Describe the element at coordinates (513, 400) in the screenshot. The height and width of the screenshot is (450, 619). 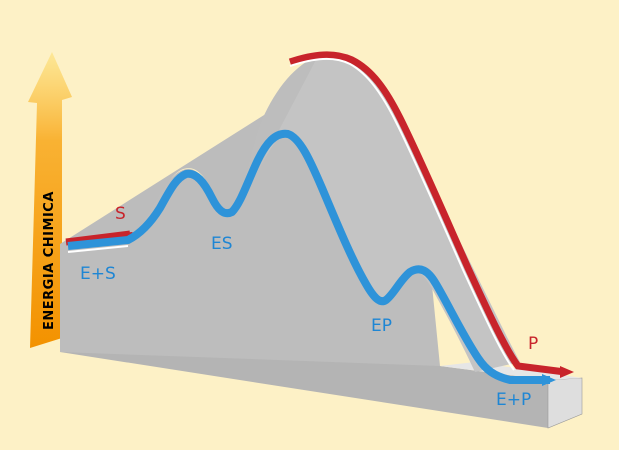
I see `label-enzyme-product: E+P` at that location.